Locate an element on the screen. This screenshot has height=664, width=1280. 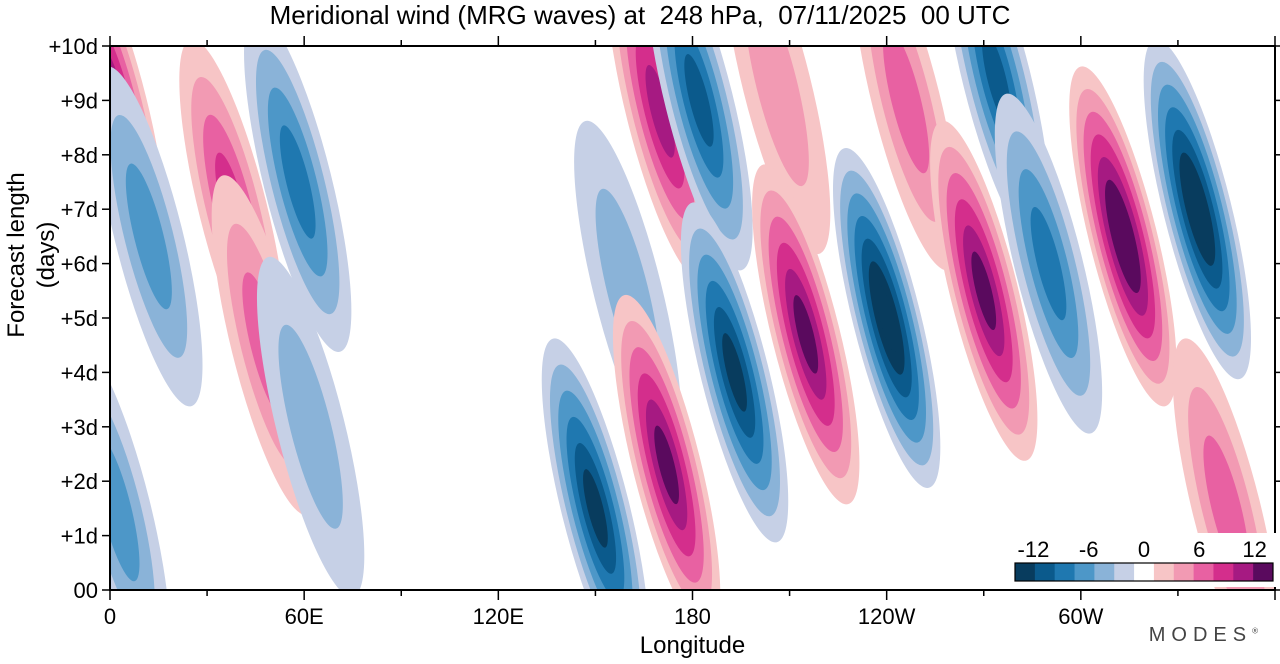
colorbar-tick-label: -6 is located at coordinates (1089, 549).